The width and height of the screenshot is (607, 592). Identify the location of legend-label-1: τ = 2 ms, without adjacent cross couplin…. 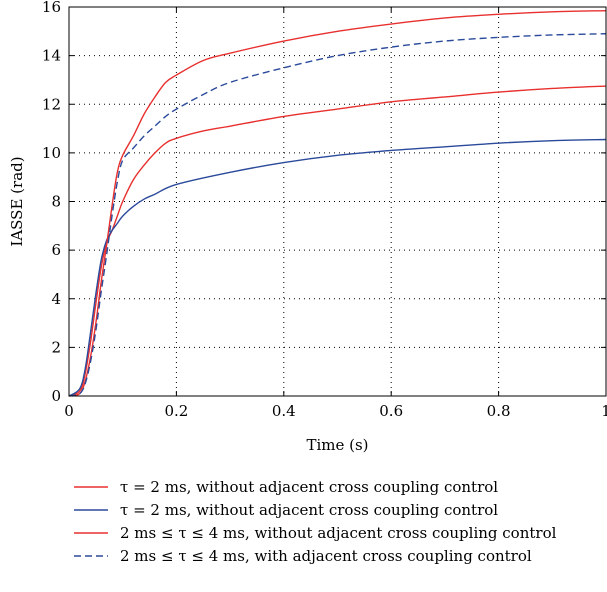
(309, 487).